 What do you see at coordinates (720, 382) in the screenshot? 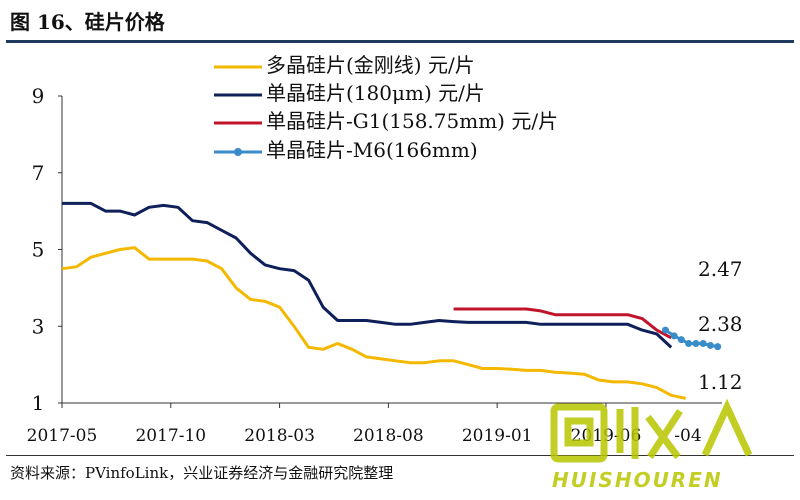
I see `value-annotation: 1.12` at bounding box center [720, 382].